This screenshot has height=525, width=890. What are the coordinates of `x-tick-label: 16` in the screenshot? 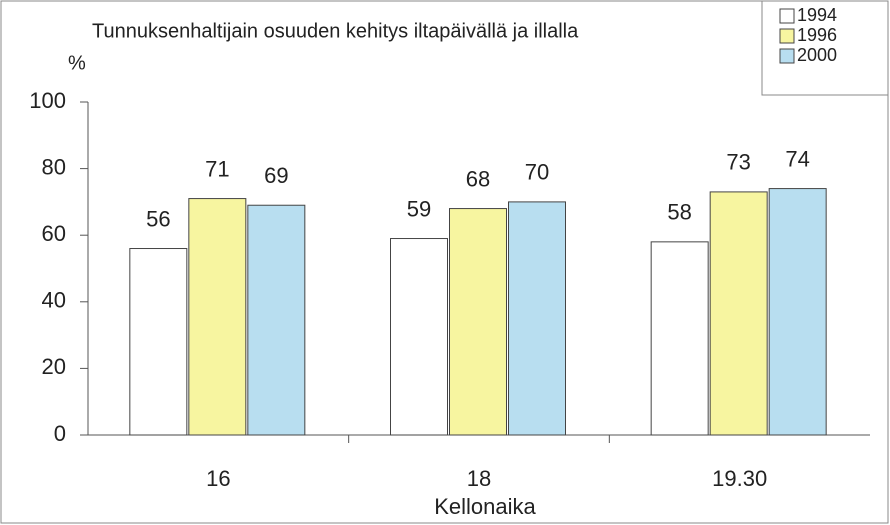 It's located at (218, 478).